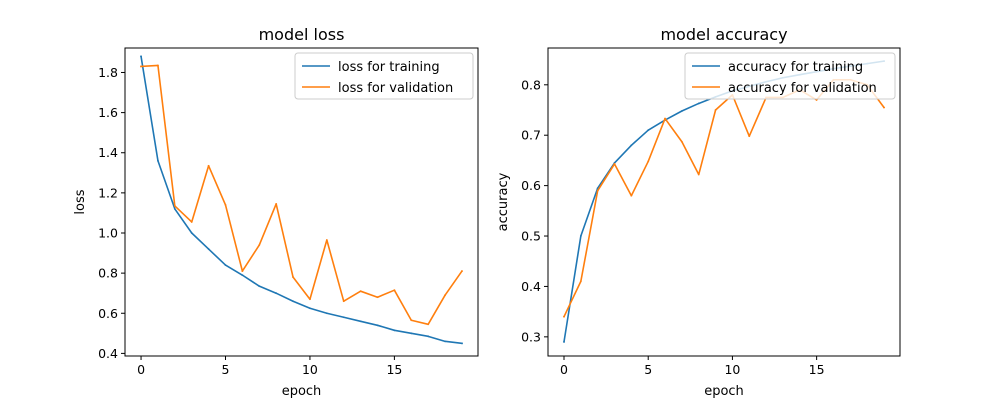  I want to click on chart-2-ytick-label: 0.5, so click(531, 236).